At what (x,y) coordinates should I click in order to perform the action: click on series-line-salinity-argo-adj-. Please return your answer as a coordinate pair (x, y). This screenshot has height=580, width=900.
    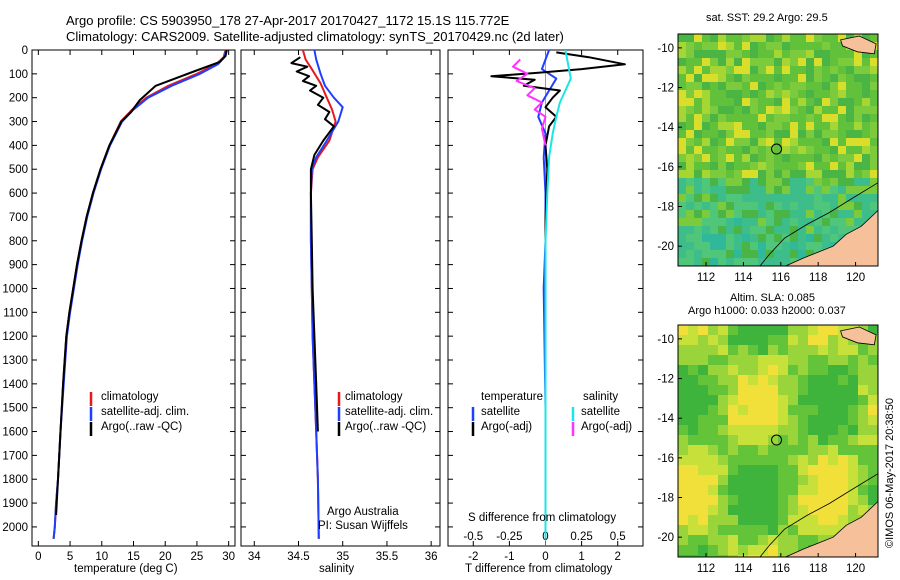
    Looking at the image, I should click on (529, 102).